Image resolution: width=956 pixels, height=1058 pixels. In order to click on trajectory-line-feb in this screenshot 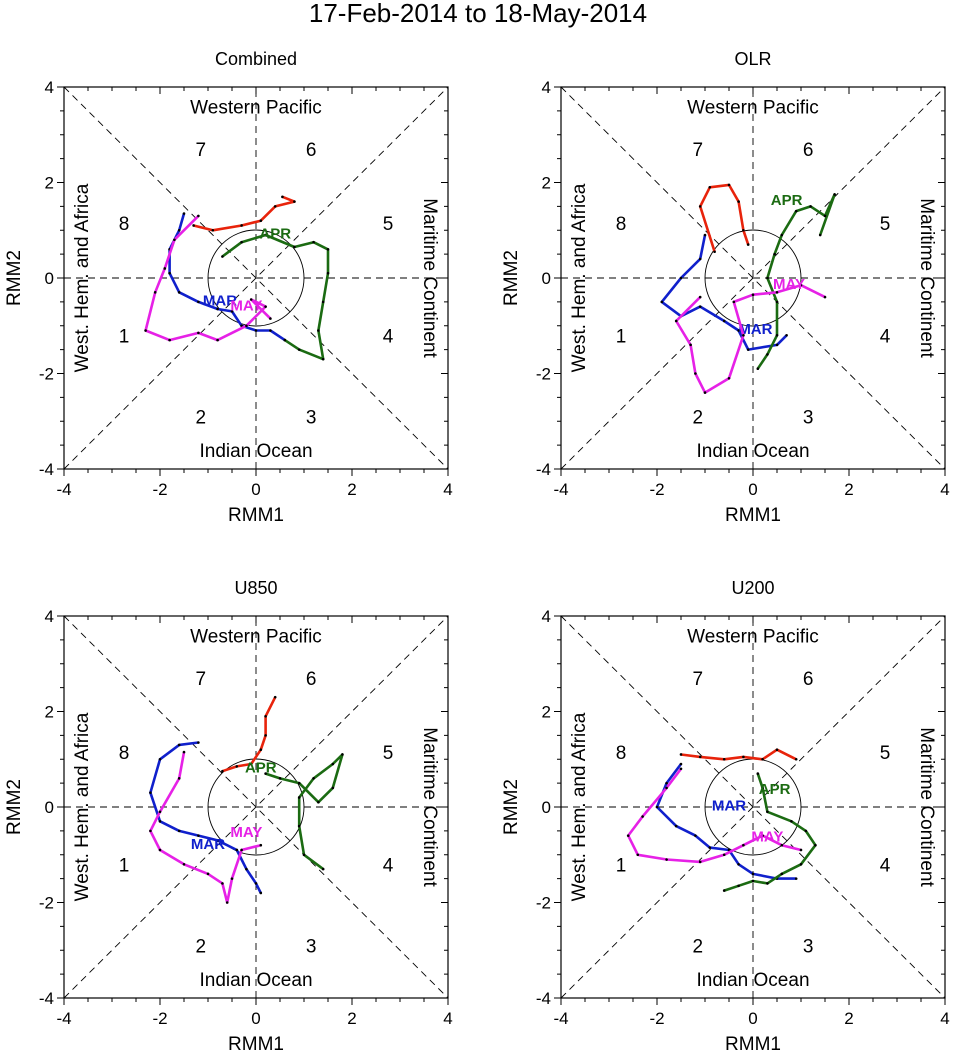, I will do `click(738, 754)`.